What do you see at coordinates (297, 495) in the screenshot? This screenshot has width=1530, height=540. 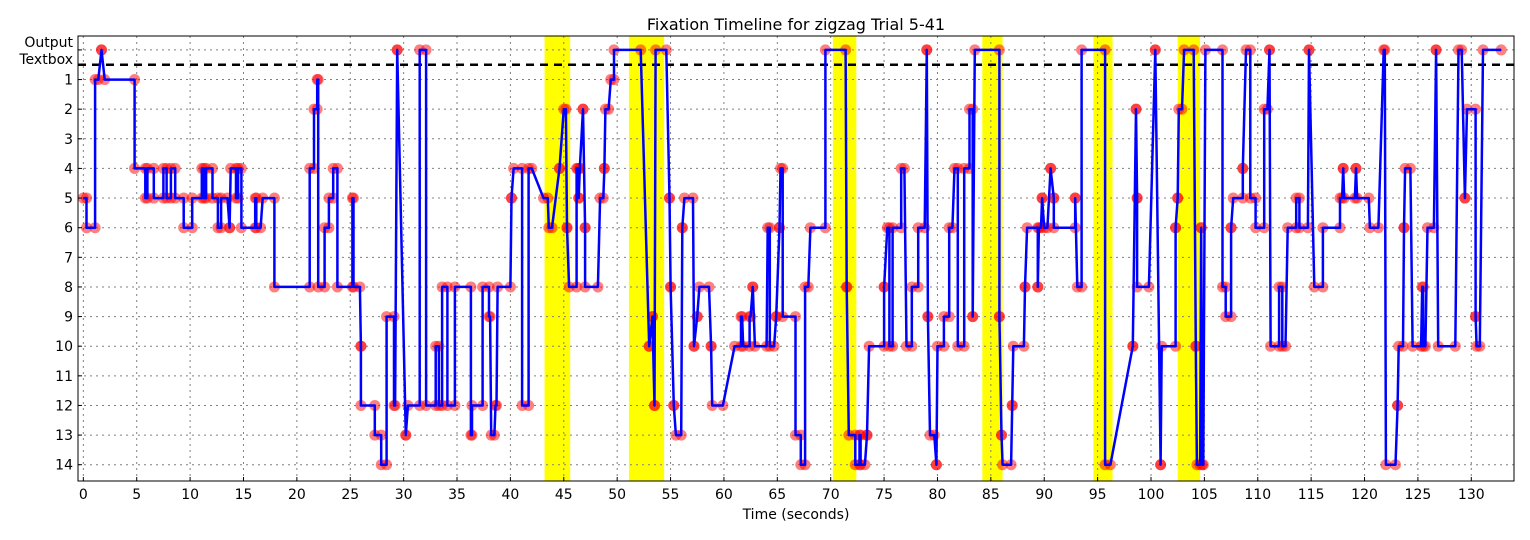 I see `x-tick-label: 20` at bounding box center [297, 495].